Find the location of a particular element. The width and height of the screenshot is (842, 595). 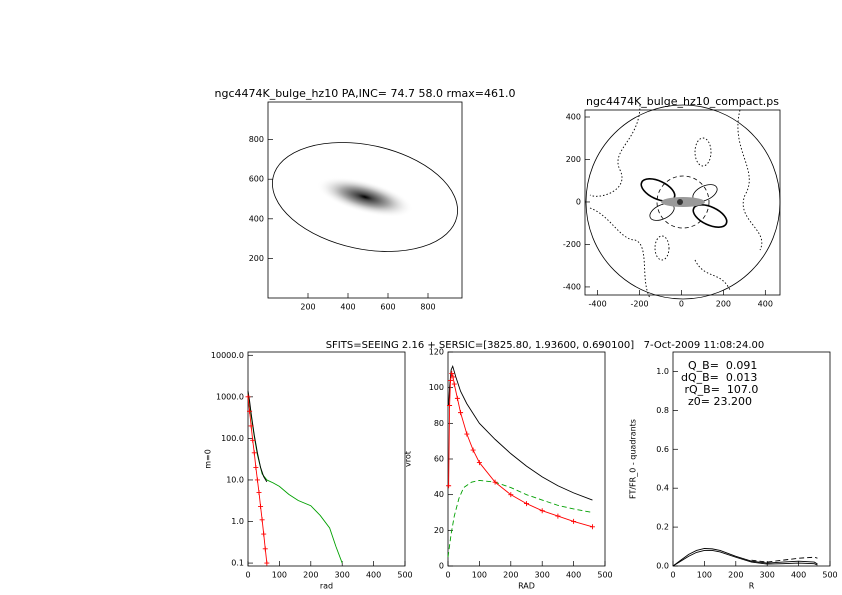

x-tick-label: -200 is located at coordinates (639, 304).